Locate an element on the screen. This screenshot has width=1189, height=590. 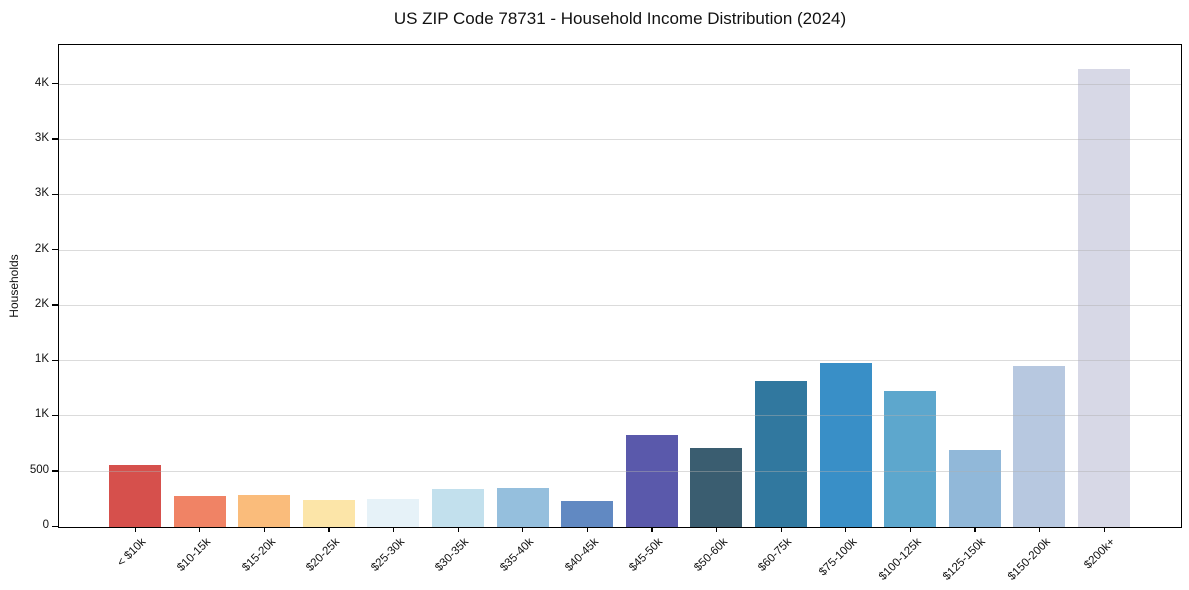
x-tick-label: $125-150k is located at coordinates (965, 559).